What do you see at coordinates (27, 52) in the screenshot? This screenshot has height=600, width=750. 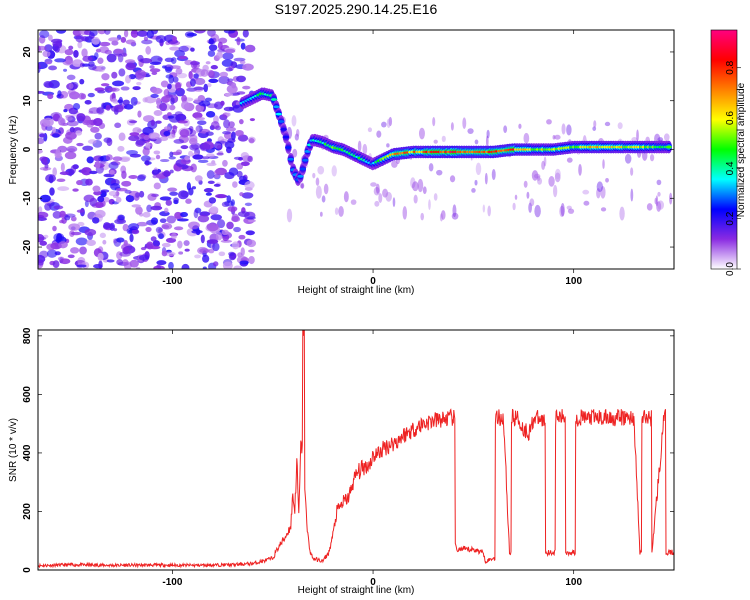 I see `spectrogram-y-tick-label: 20` at bounding box center [27, 52].